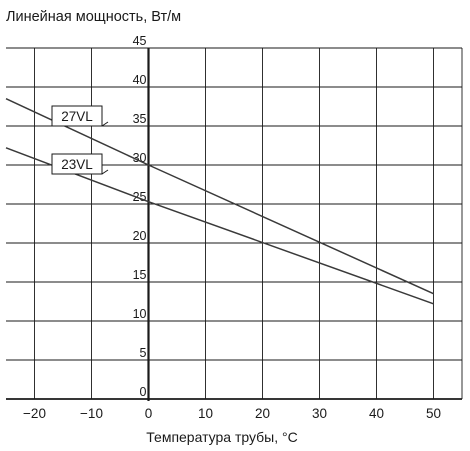 The height and width of the screenshot is (451, 470). What do you see at coordinates (140, 119) in the screenshot?
I see `y-tick-label: 35` at bounding box center [140, 119].